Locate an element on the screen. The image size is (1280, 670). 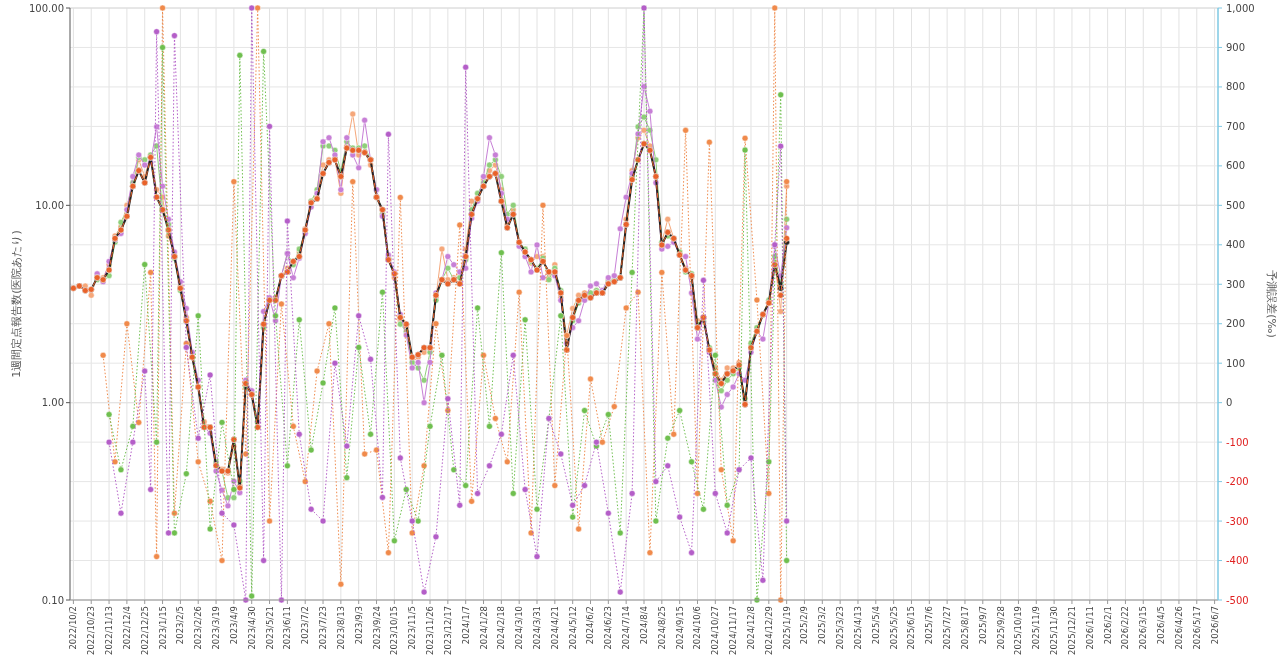
x-tick-label: 2023/5/21 is located at coordinates (269, 628).